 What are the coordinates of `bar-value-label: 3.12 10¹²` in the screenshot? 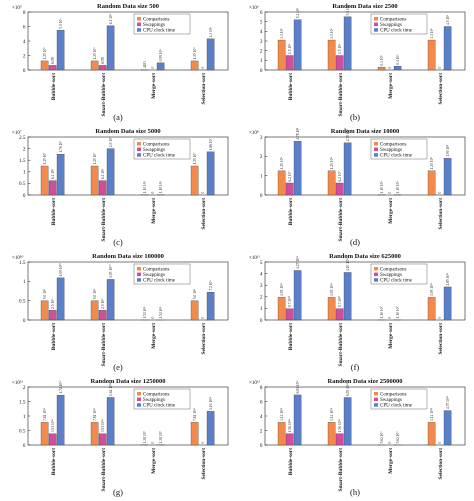 It's located at (432, 414).